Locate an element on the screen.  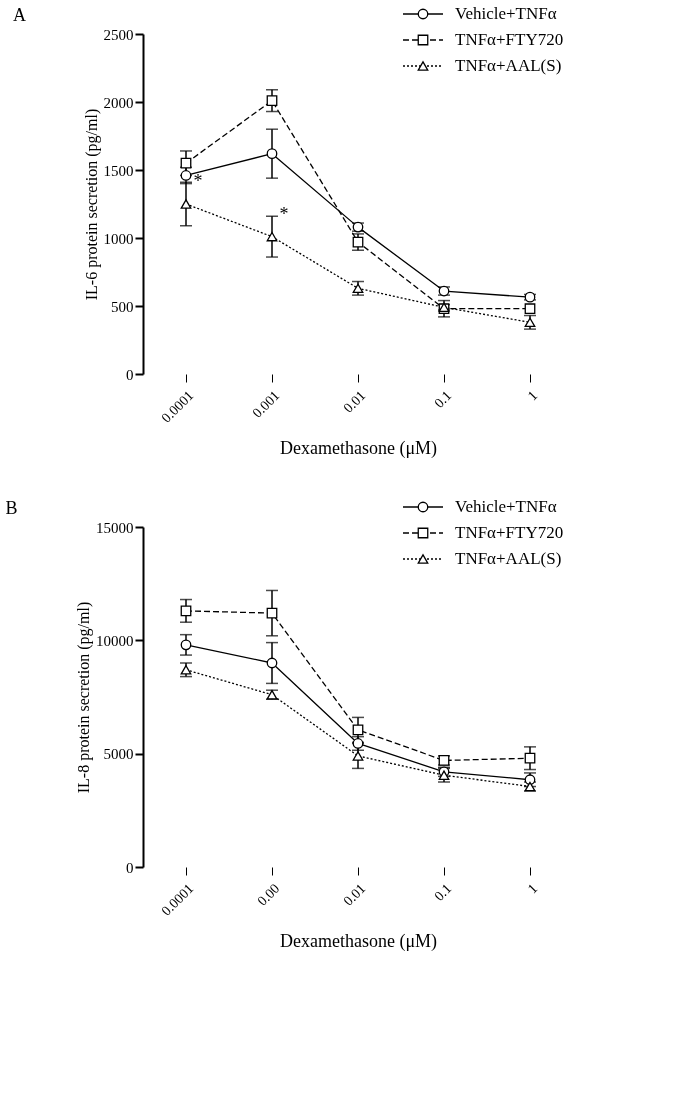
y-axis-title: IL-8 protein secretion (pg/ml) is located at coordinates (84, 697).